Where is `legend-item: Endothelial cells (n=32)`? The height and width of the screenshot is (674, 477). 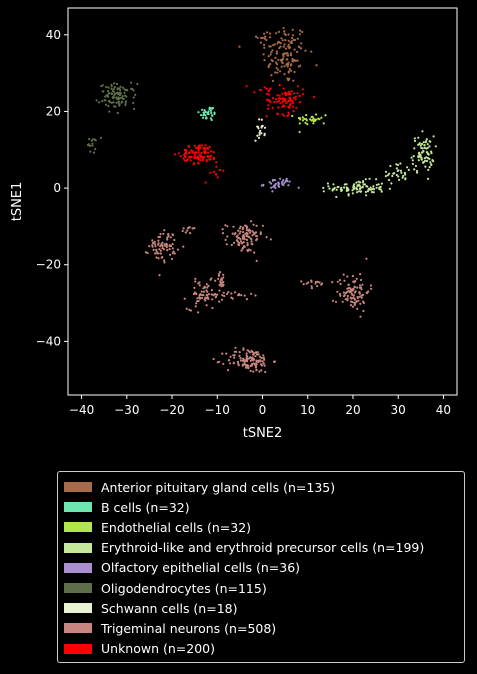
legend-item: Endothelial cells (n=32) is located at coordinates (264, 527).